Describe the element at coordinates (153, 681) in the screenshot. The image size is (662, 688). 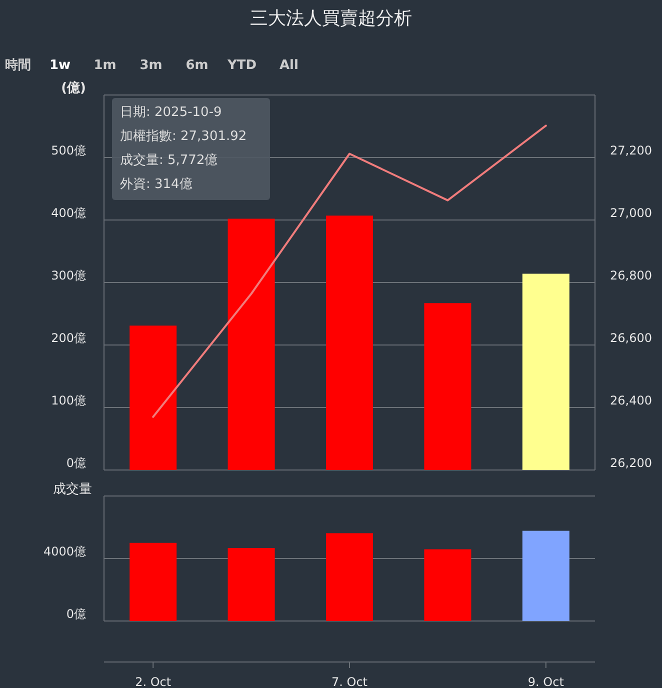
I see `x-tick-label: 2. Oct` at that location.